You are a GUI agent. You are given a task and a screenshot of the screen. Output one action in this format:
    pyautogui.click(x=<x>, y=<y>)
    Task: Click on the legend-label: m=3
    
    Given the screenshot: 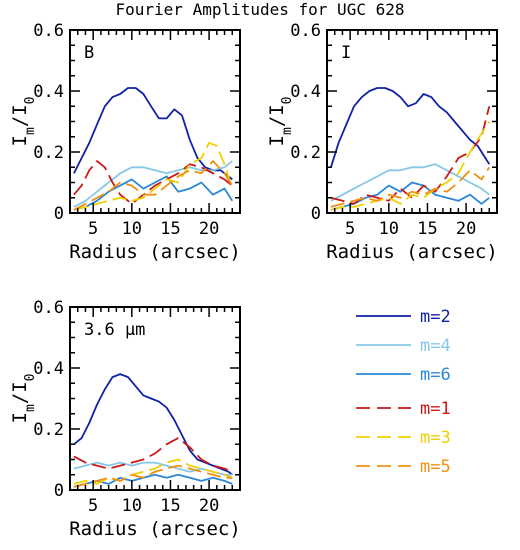 What is the action you would take?
    pyautogui.click(x=435, y=438)
    